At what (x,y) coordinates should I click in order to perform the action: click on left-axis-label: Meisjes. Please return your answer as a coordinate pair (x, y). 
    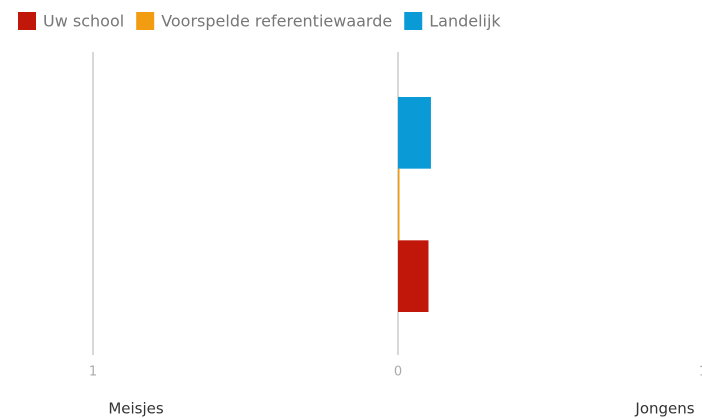
    Looking at the image, I should click on (136, 409).